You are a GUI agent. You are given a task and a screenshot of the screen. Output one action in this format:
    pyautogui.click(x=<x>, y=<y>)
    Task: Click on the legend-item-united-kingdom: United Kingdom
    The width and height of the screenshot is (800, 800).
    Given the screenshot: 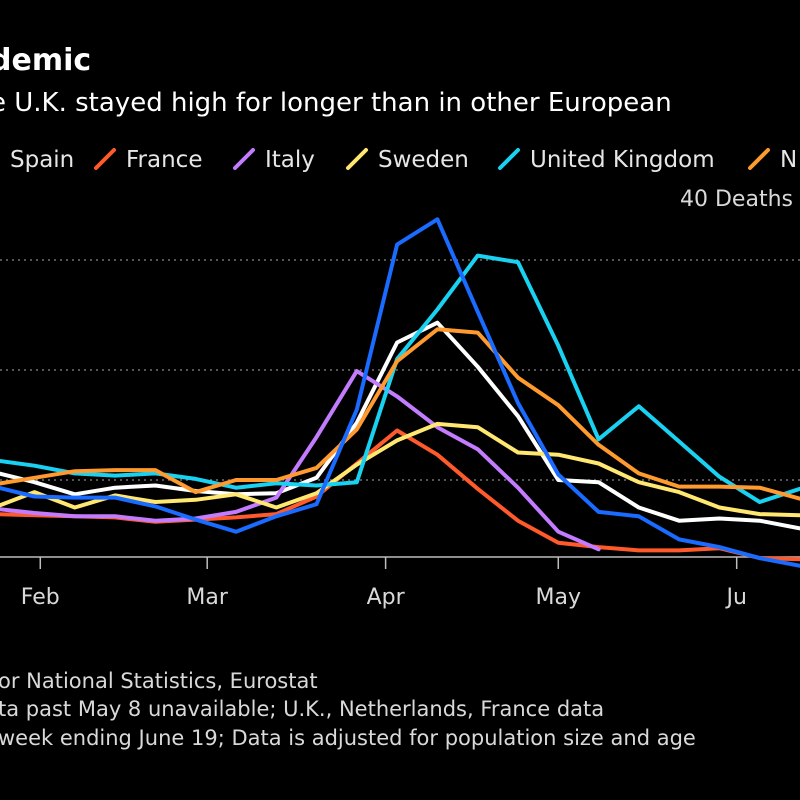 What is the action you would take?
    pyautogui.click(x=606, y=160)
    